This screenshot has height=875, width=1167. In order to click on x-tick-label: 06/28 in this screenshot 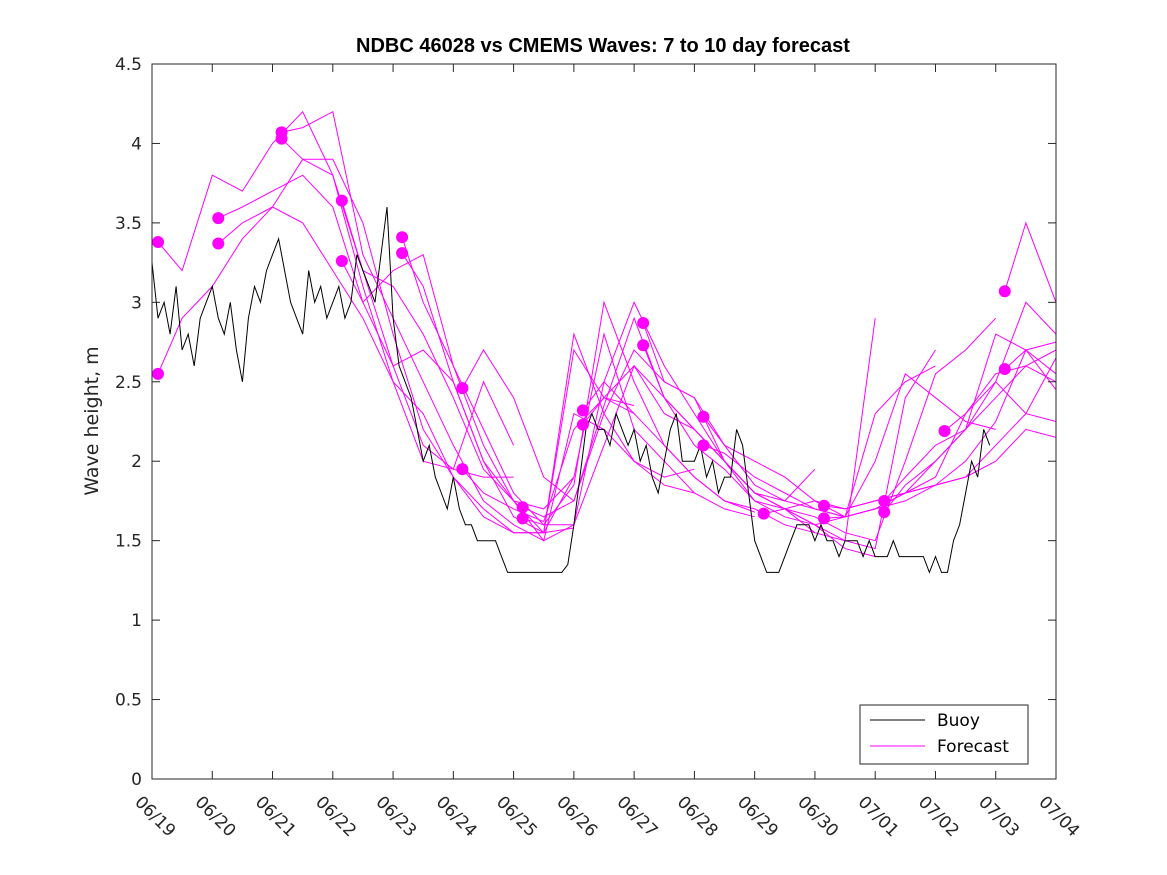, I will do `click(697, 816)`.